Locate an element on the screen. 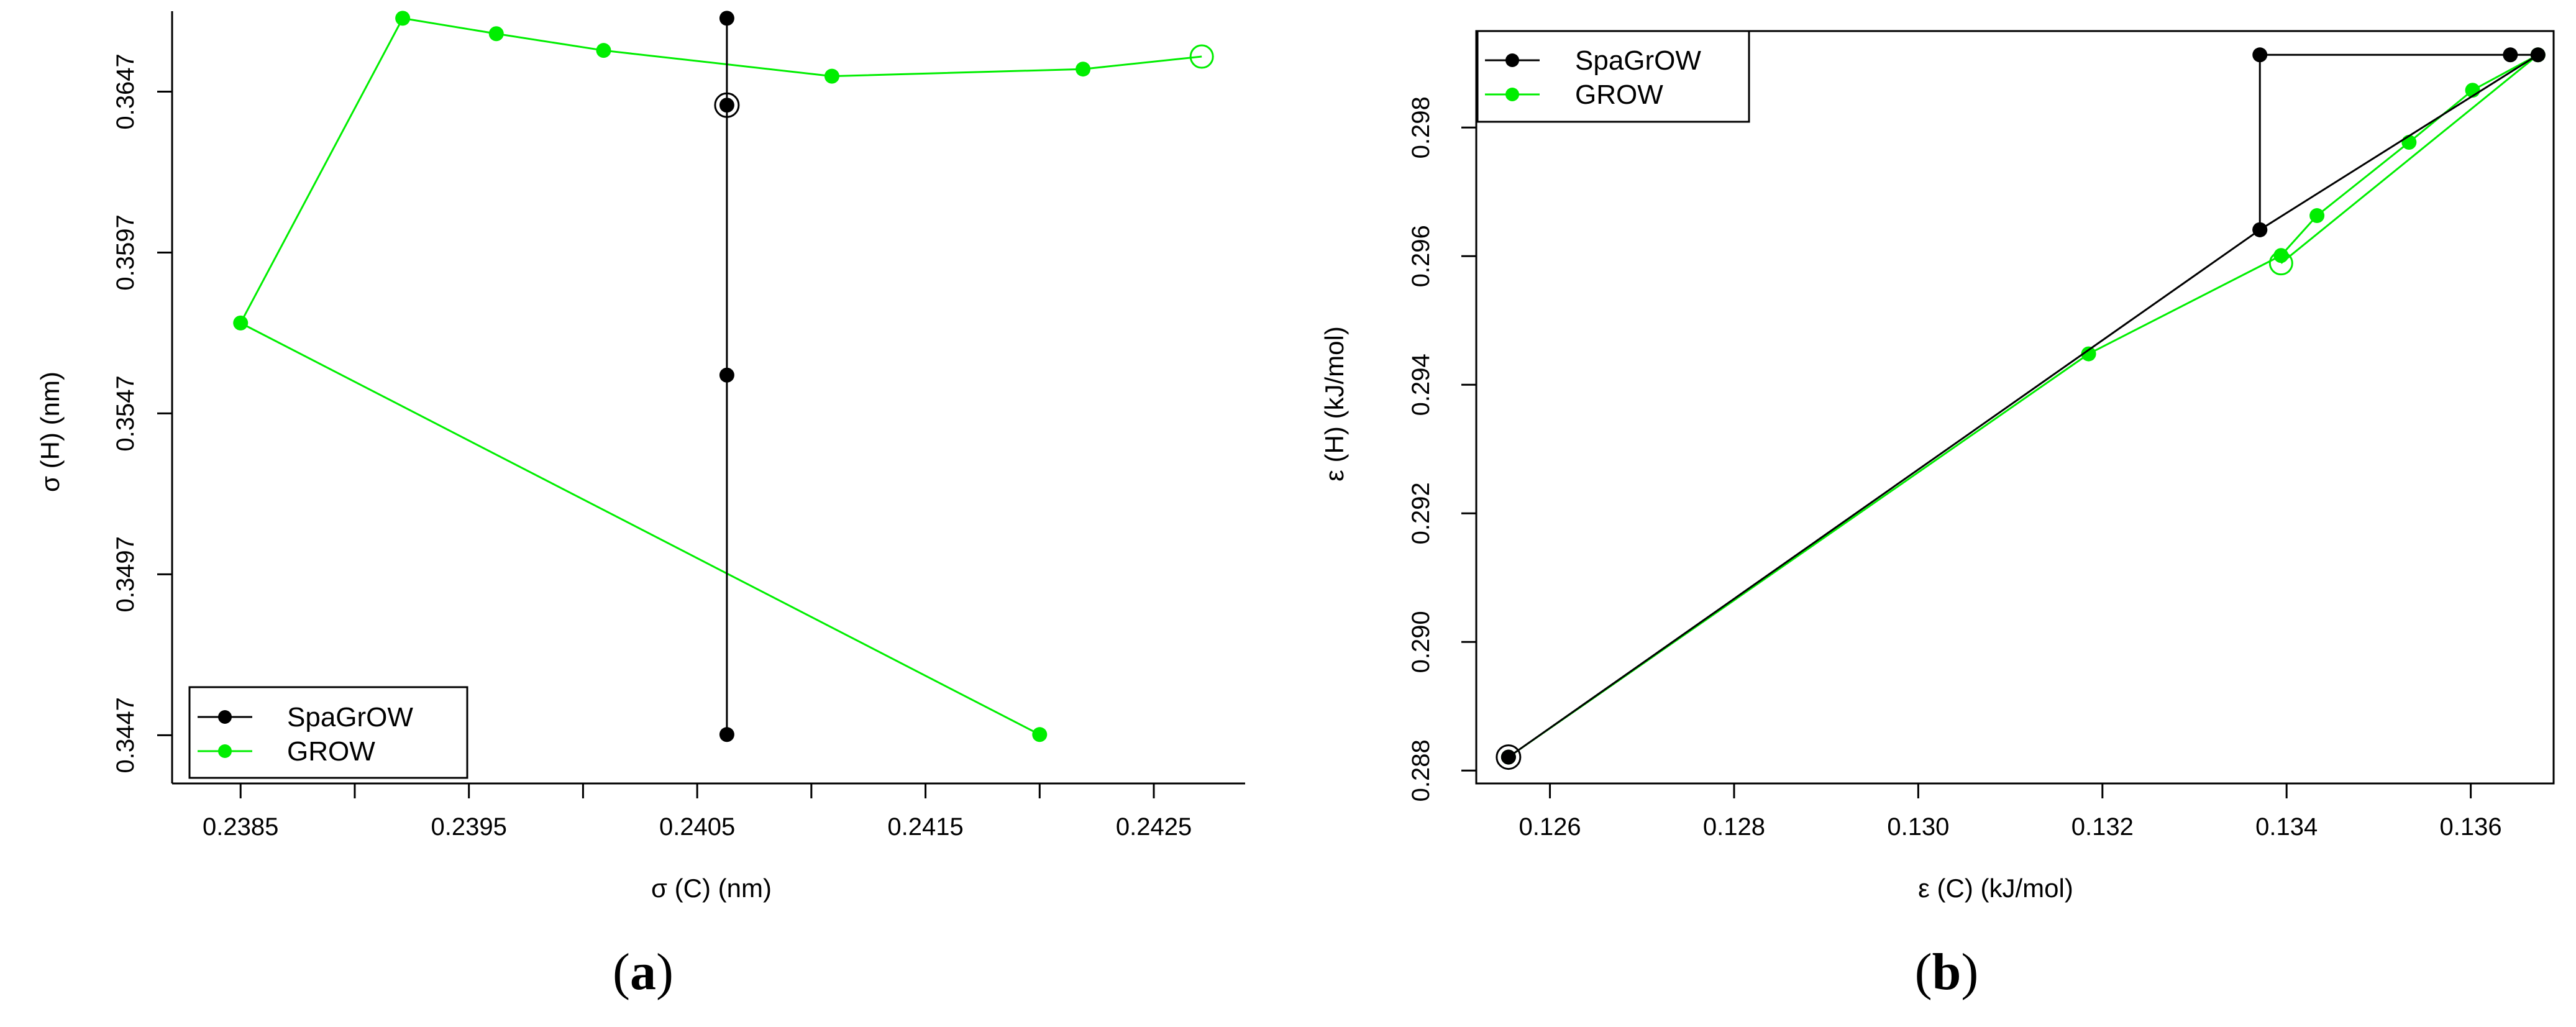 The height and width of the screenshot is (1027, 2576). panel-label-a-letter: a is located at coordinates (643, 972).